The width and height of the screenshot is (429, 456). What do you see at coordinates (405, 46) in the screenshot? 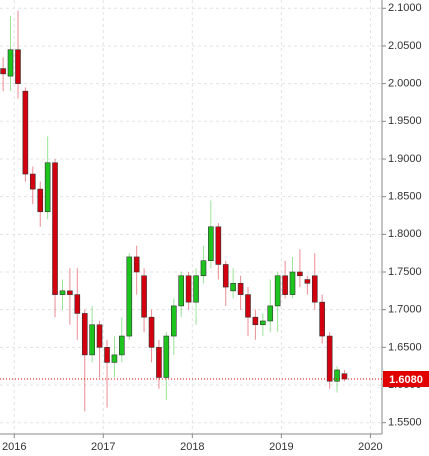
I see `y-tick-label: 2.0500` at bounding box center [405, 46].